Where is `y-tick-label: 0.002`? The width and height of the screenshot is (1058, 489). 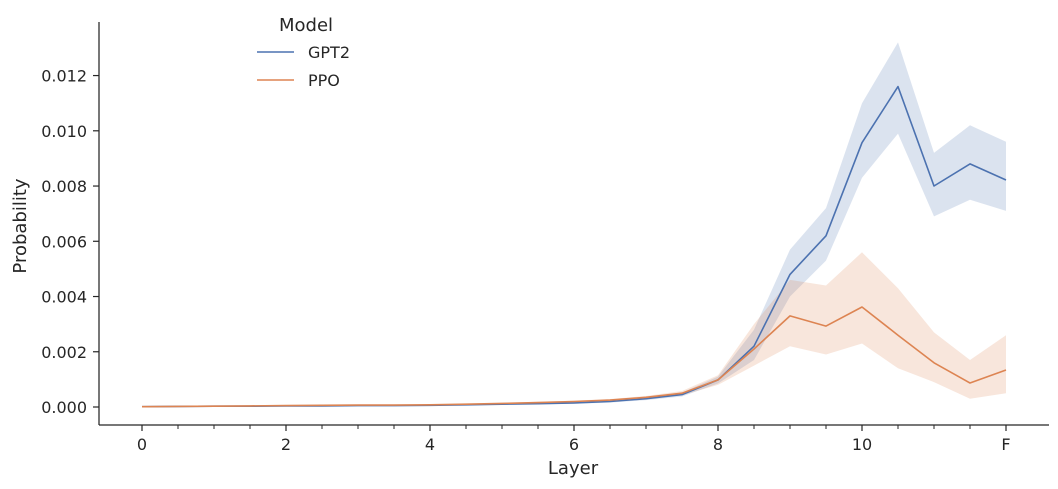 y-tick-label: 0.002 is located at coordinates (64, 352).